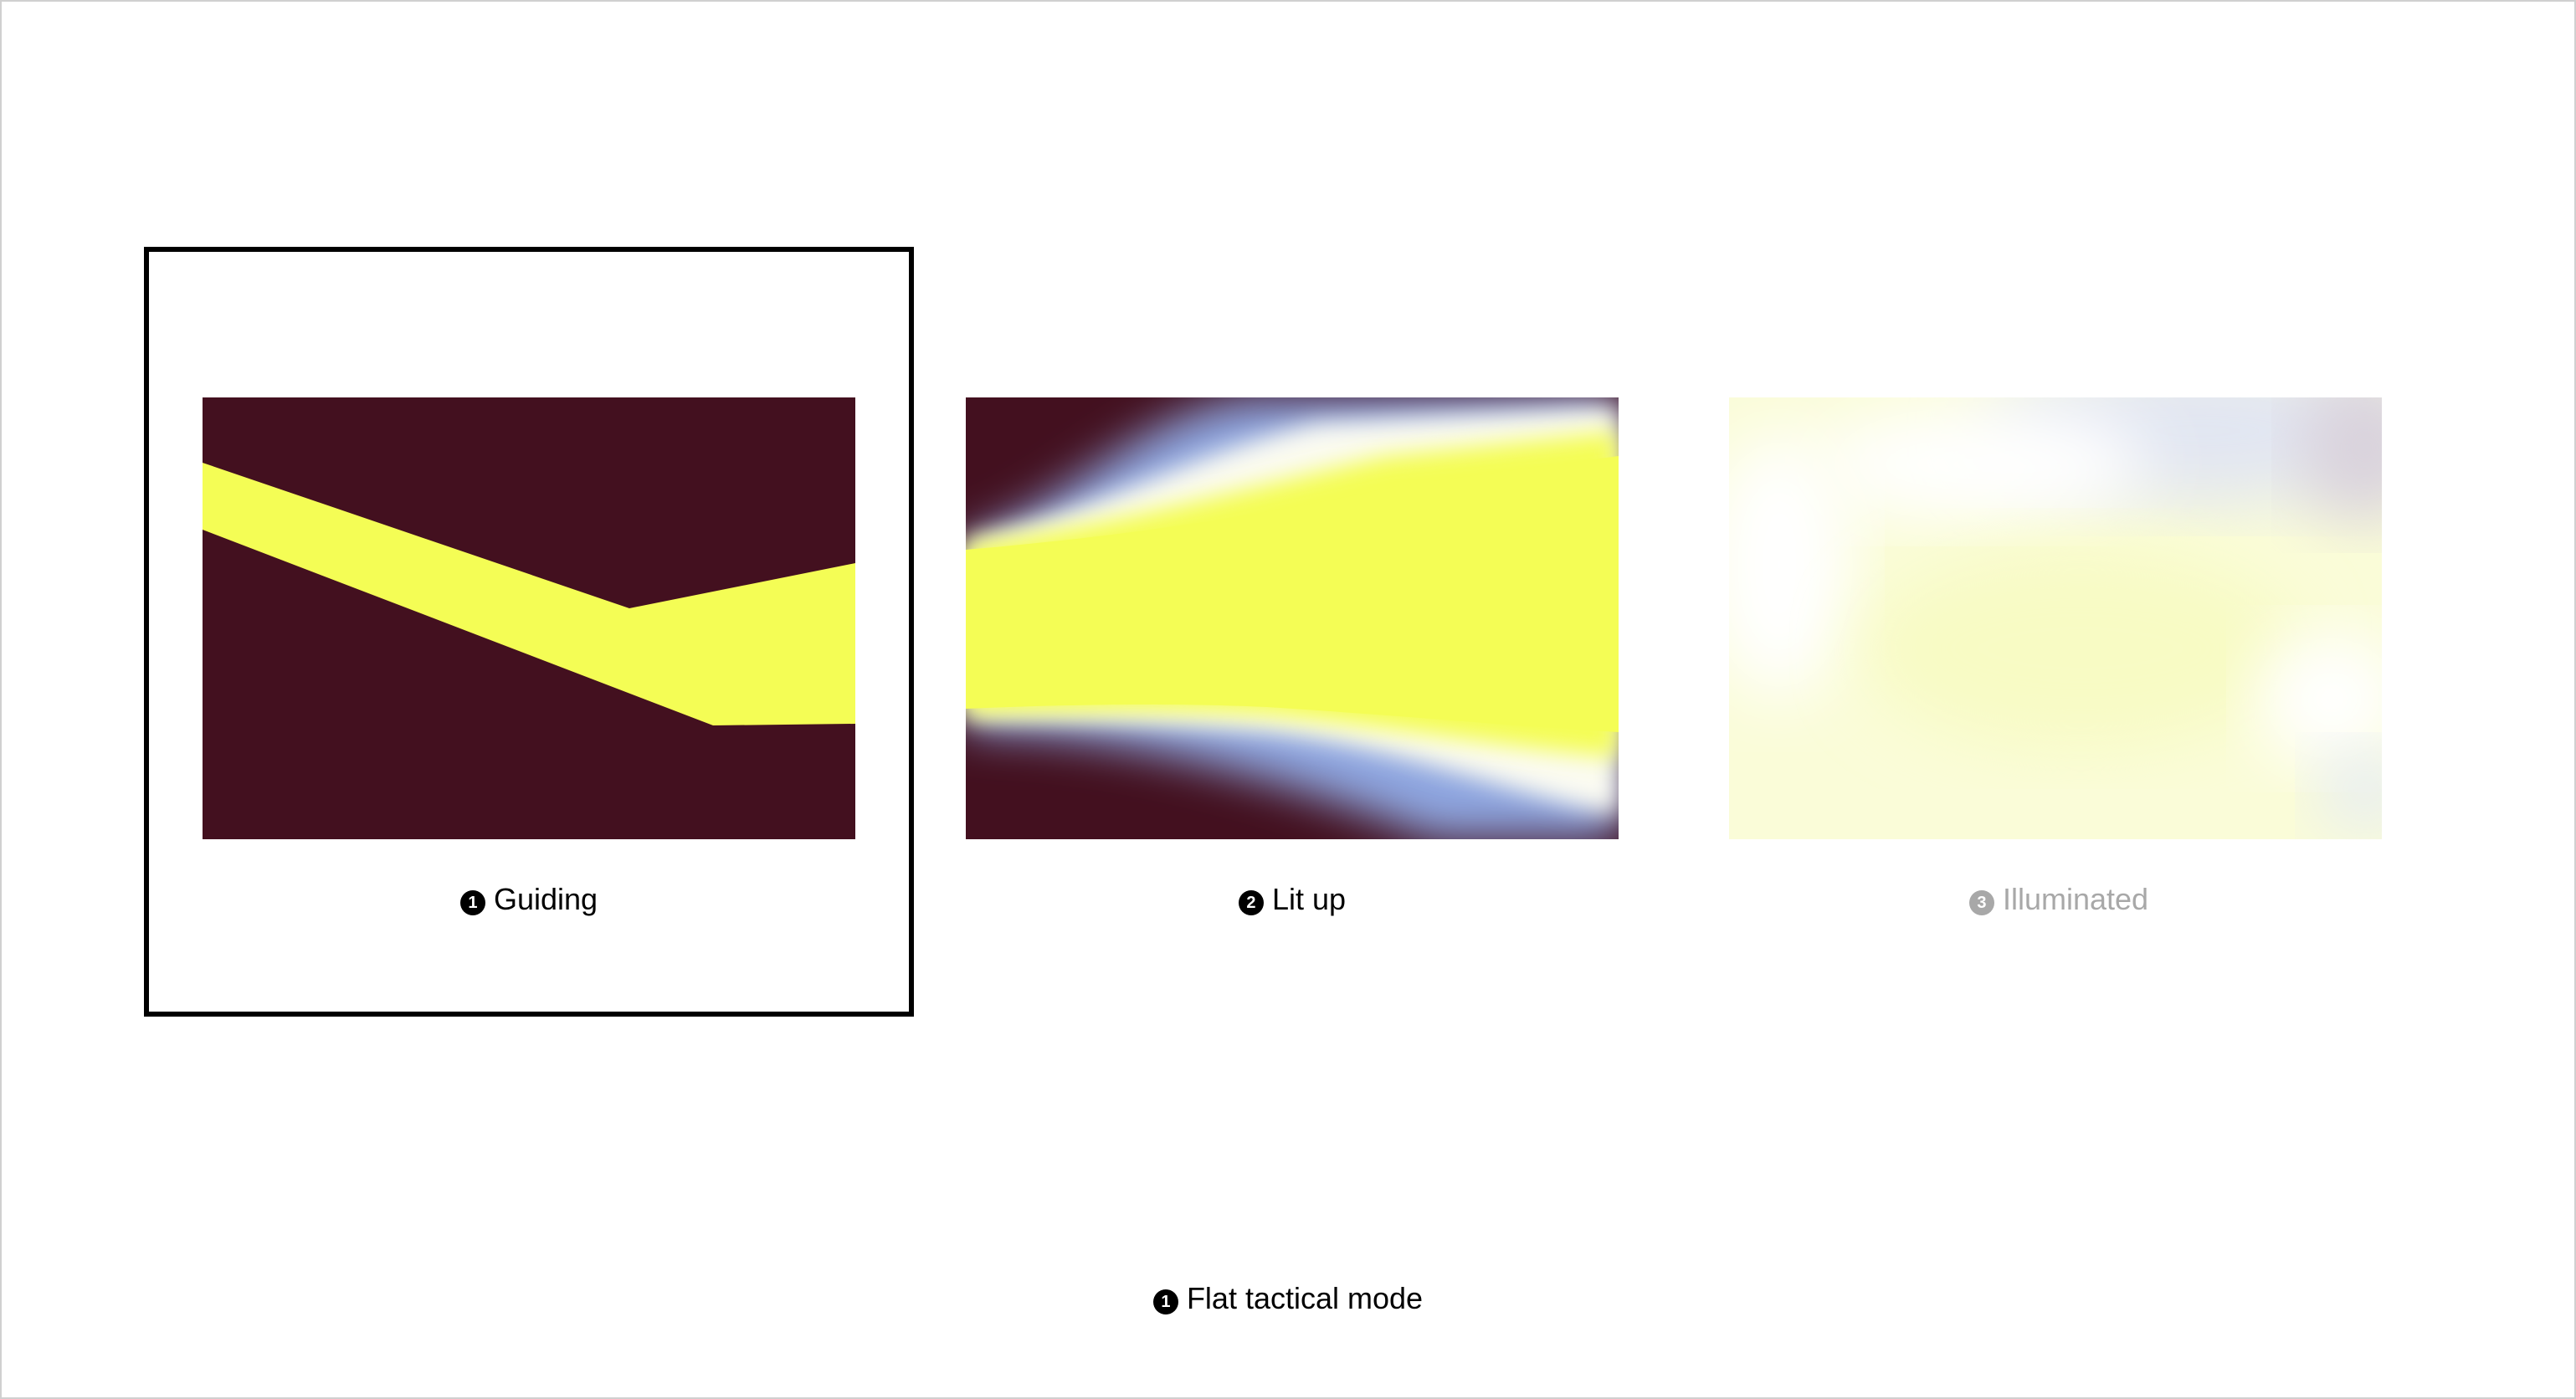 This screenshot has width=2576, height=1399. What do you see at coordinates (545, 899) in the screenshot?
I see `mode-label-text: Guiding` at bounding box center [545, 899].